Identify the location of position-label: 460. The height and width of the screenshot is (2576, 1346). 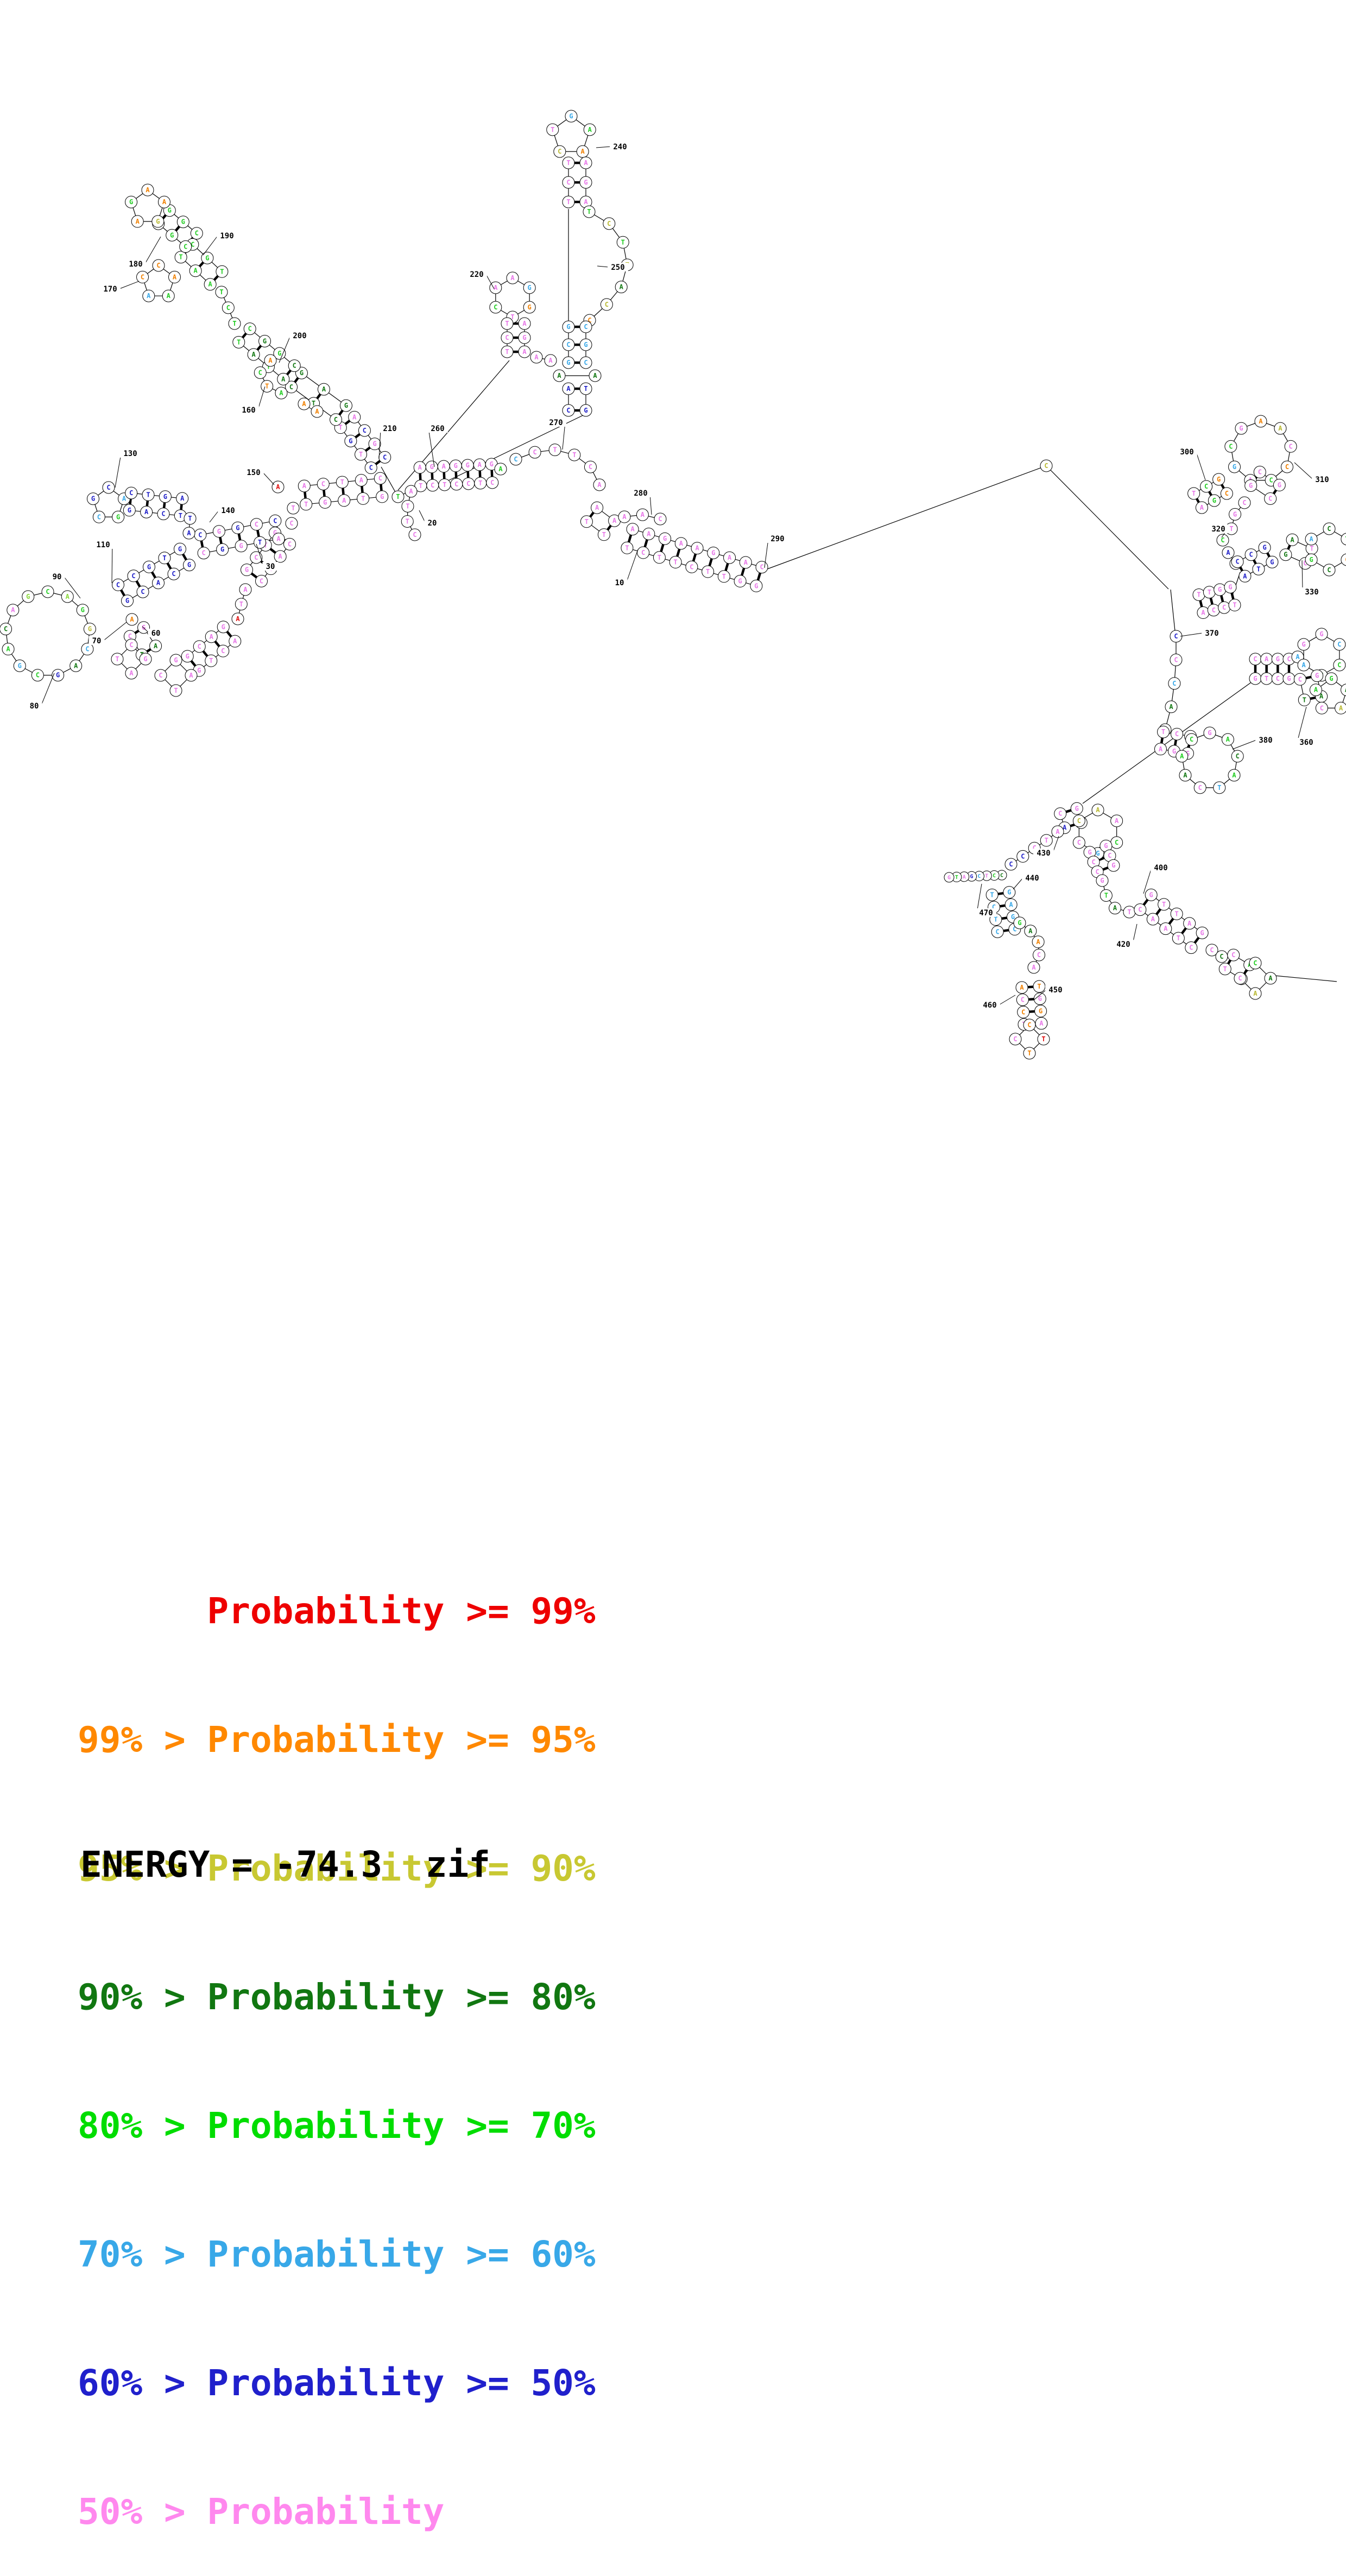
(989, 1005).